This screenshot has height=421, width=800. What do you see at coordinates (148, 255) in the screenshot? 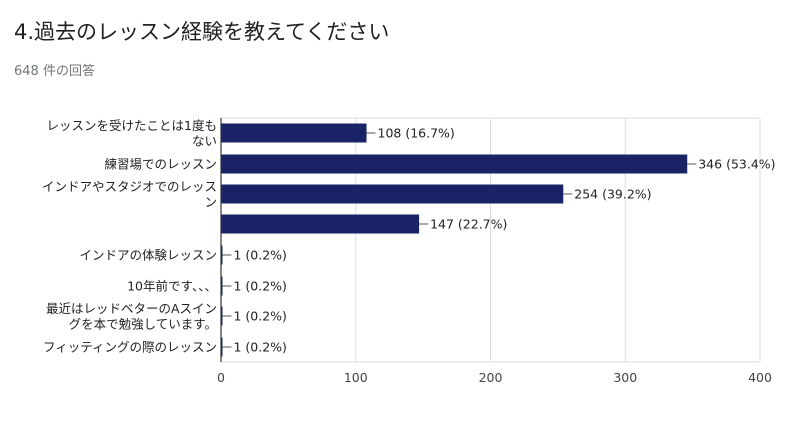
I see `category-label: インドアの体験レッスン` at bounding box center [148, 255].